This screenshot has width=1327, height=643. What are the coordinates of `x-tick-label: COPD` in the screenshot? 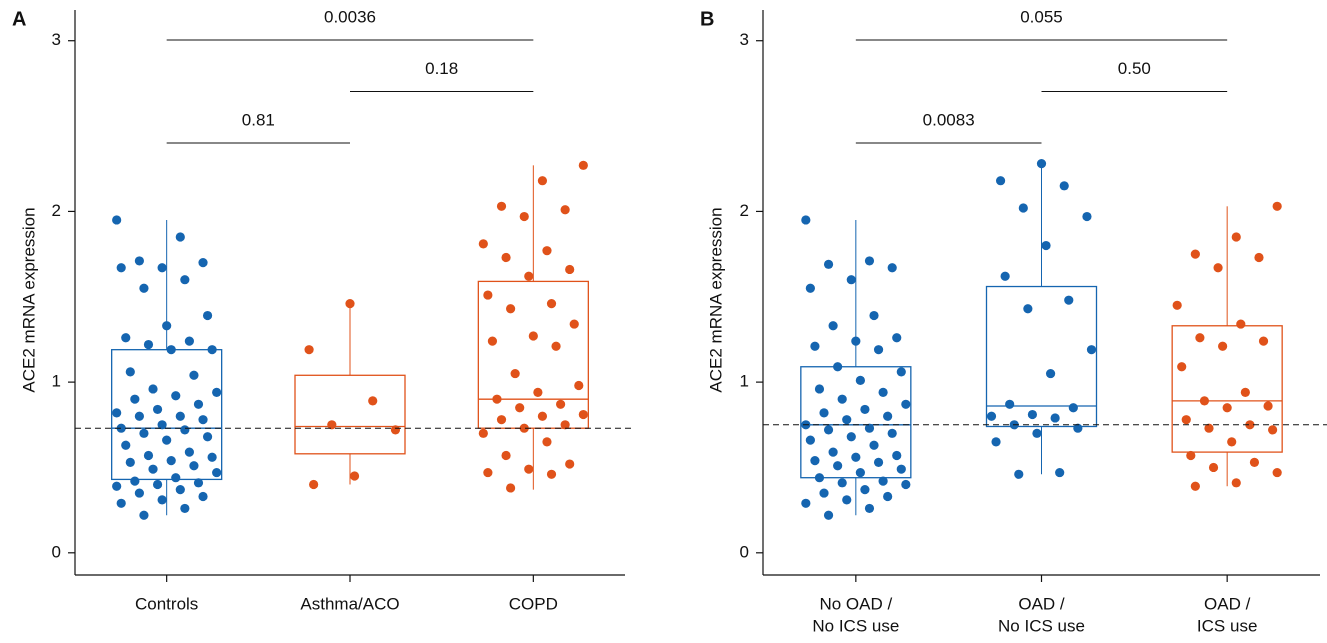 It's located at (533, 603).